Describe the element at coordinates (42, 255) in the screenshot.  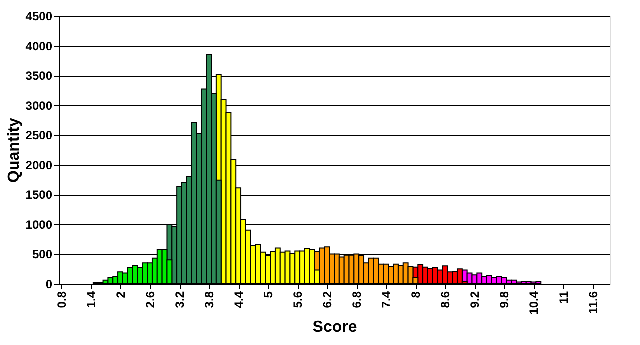
I see `y-tick-label: 500` at that location.